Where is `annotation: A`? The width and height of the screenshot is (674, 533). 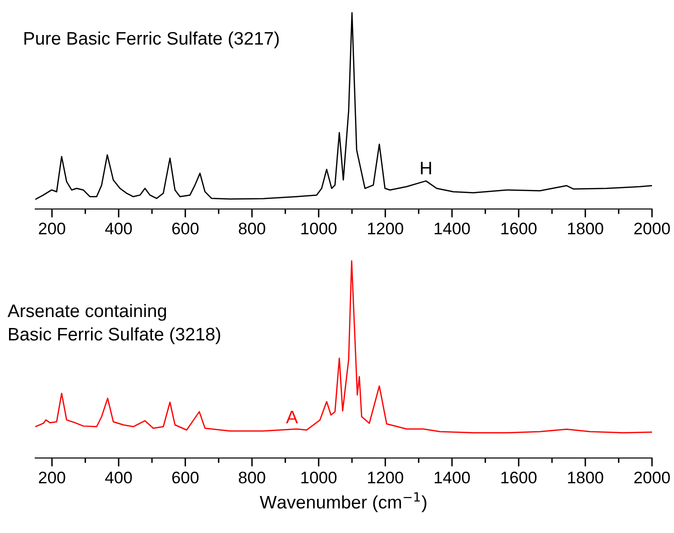 annotation: A is located at coordinates (292, 417).